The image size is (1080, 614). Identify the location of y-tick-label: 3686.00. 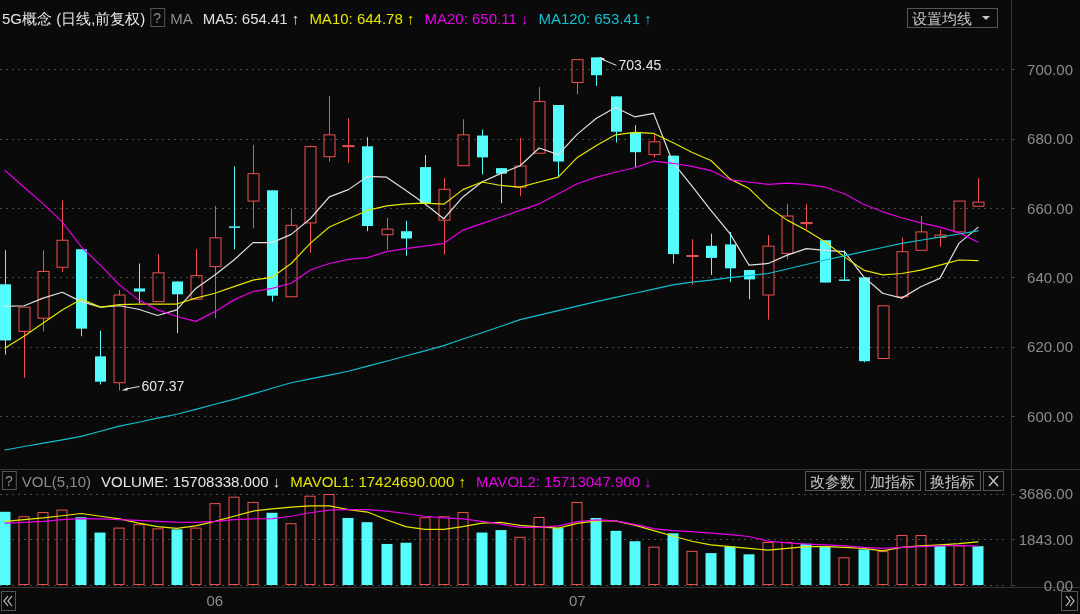
(1045, 494).